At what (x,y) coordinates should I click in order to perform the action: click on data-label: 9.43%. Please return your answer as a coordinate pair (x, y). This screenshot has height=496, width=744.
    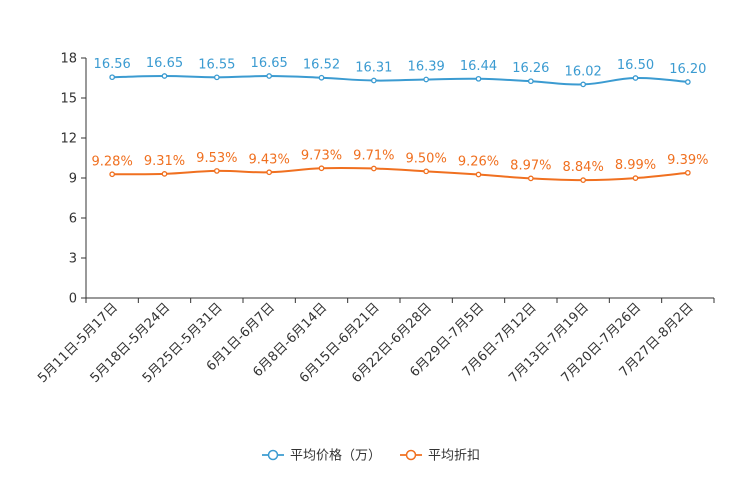
    Looking at the image, I should click on (269, 159).